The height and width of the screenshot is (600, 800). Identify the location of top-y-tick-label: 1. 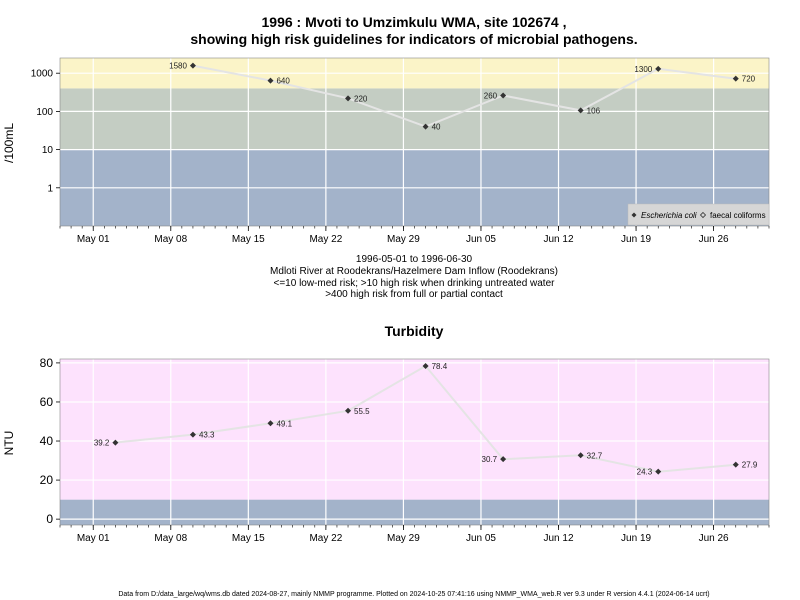
(50, 188).